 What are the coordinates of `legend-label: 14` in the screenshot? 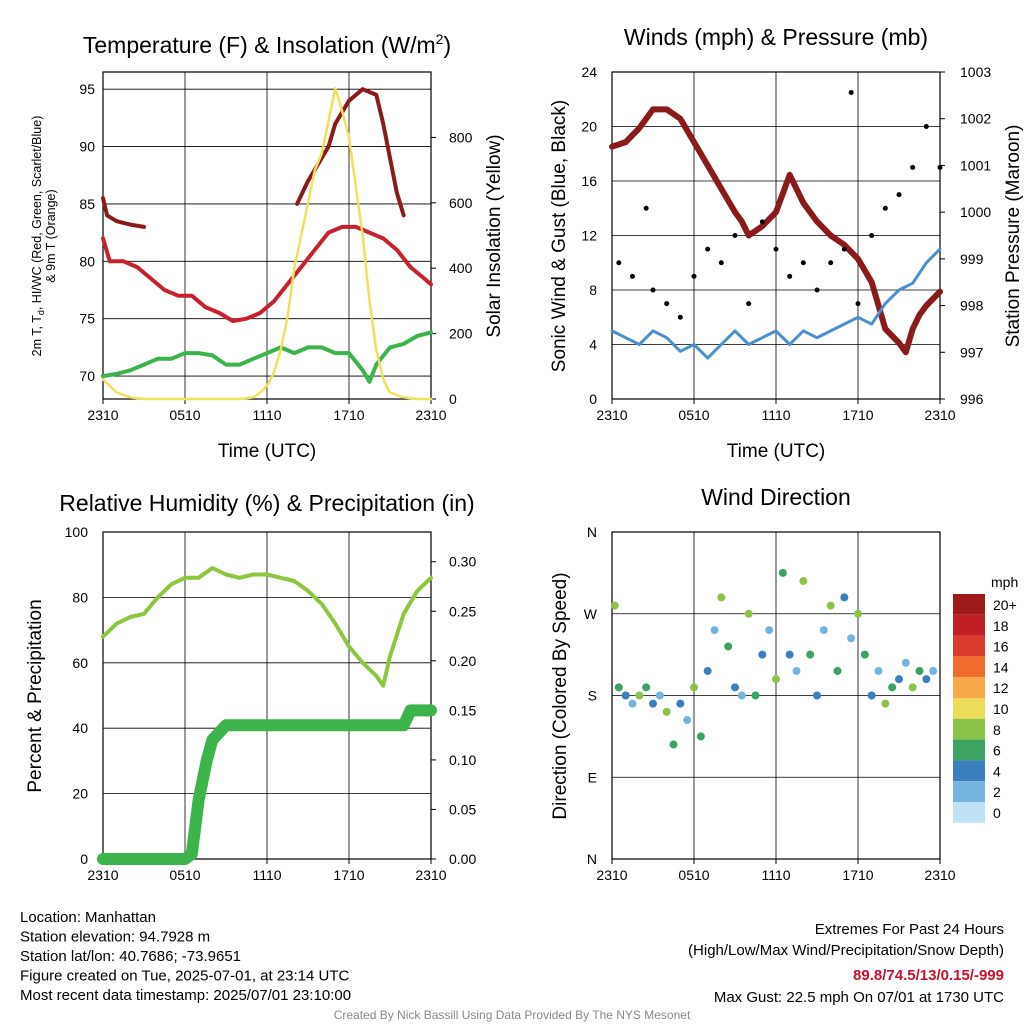 It's located at (1001, 667).